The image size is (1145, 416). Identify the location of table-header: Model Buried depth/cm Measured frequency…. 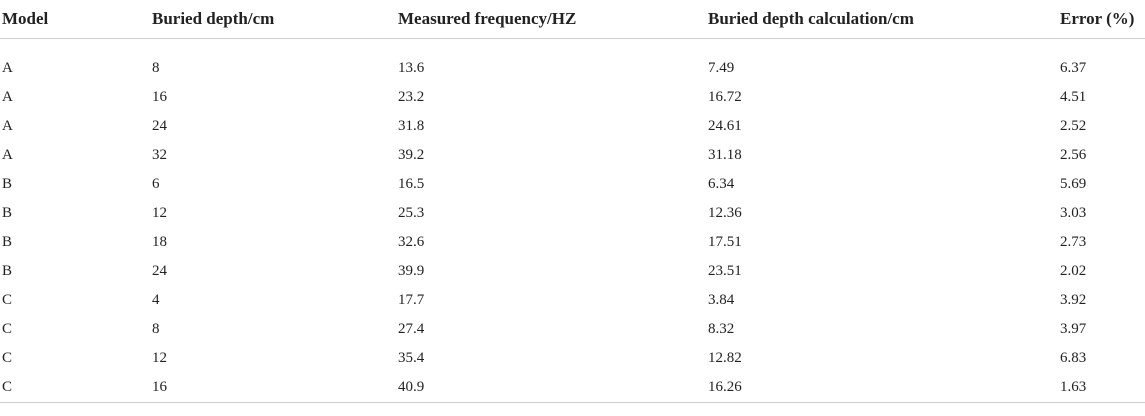
(572, 19).